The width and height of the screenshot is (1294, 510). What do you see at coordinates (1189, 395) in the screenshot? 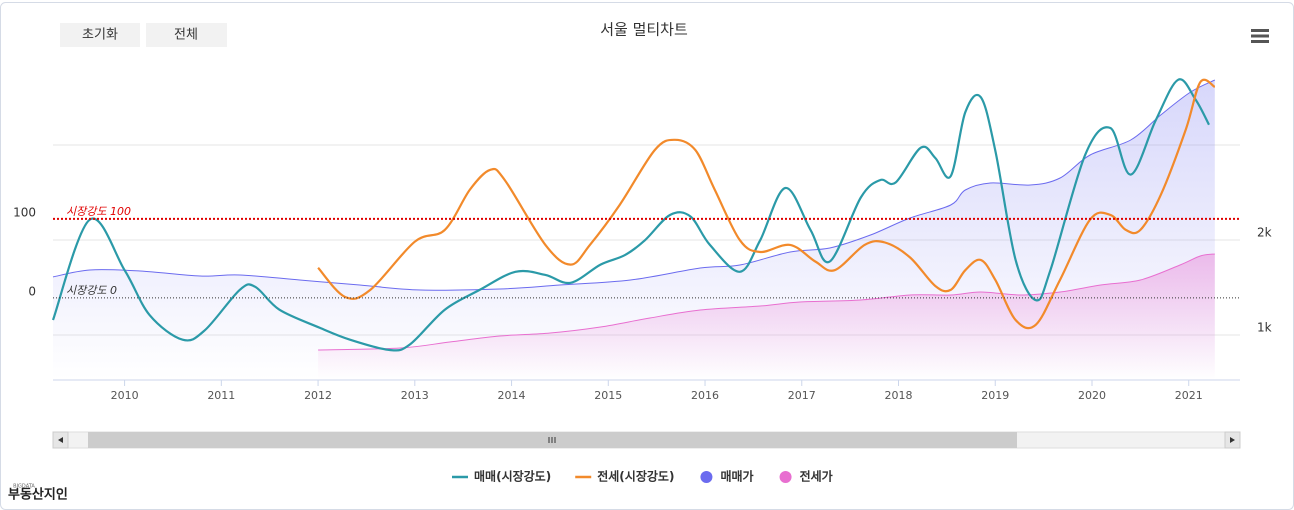
I see `x-tick-label: 2021` at bounding box center [1189, 395].